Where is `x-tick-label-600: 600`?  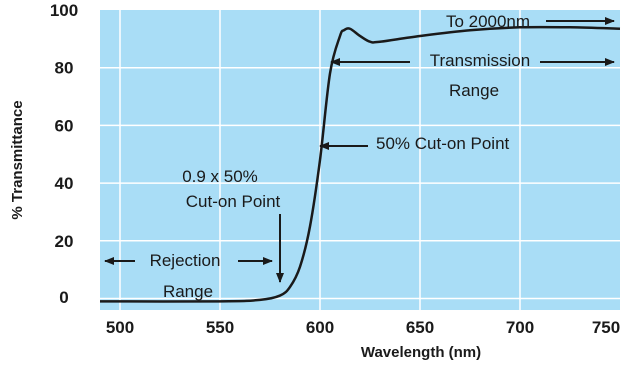
x-tick-label-600: 600 is located at coordinates (320, 327).